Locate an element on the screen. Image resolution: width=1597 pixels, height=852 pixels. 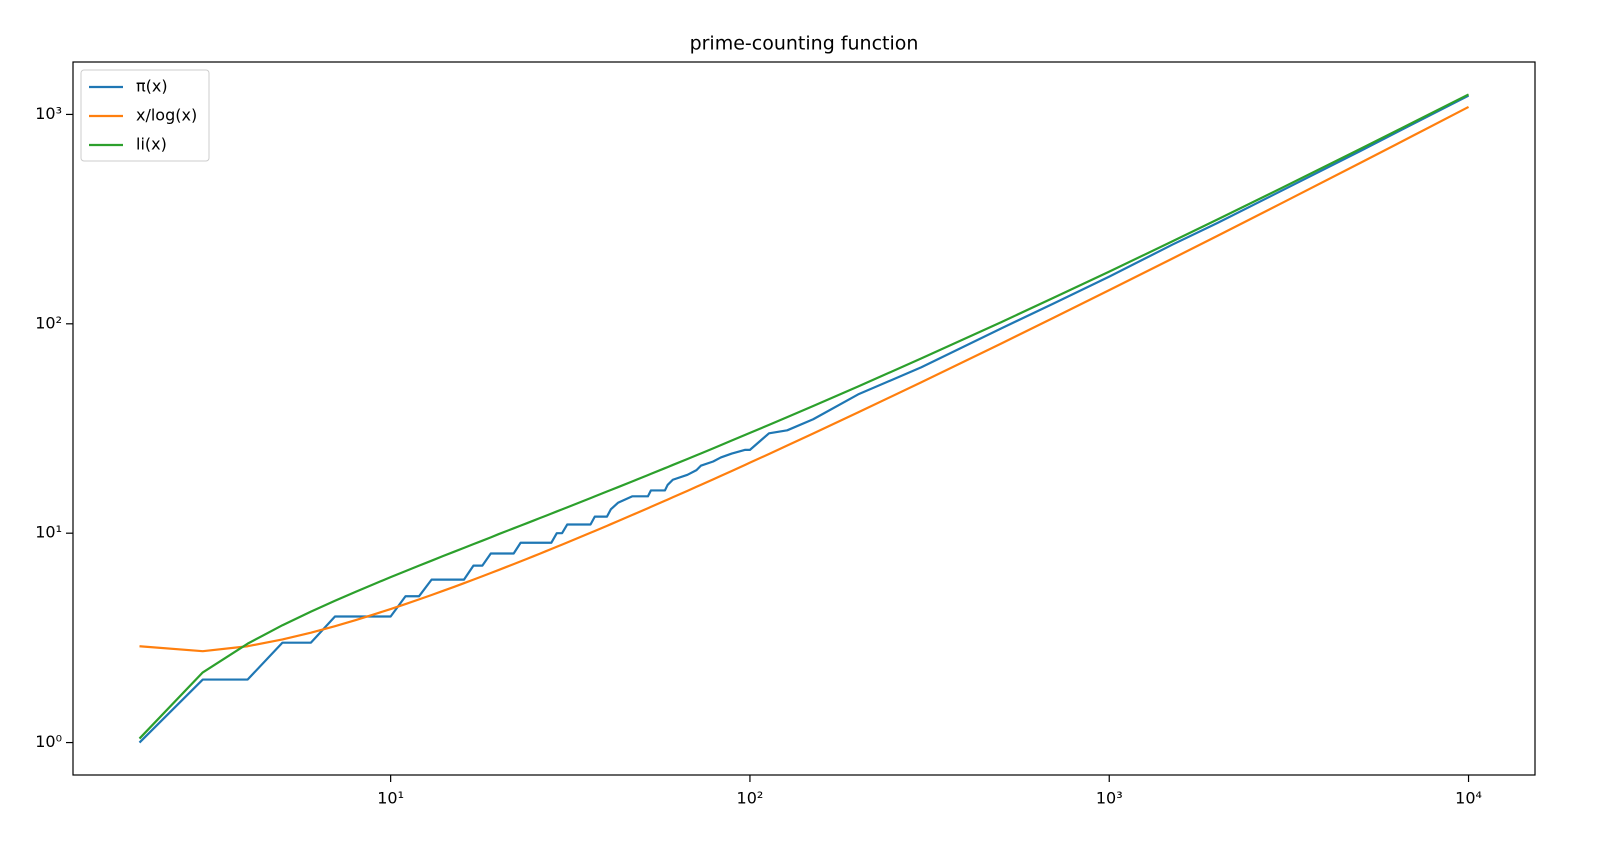
legend-label: π(x) is located at coordinates (152, 86).